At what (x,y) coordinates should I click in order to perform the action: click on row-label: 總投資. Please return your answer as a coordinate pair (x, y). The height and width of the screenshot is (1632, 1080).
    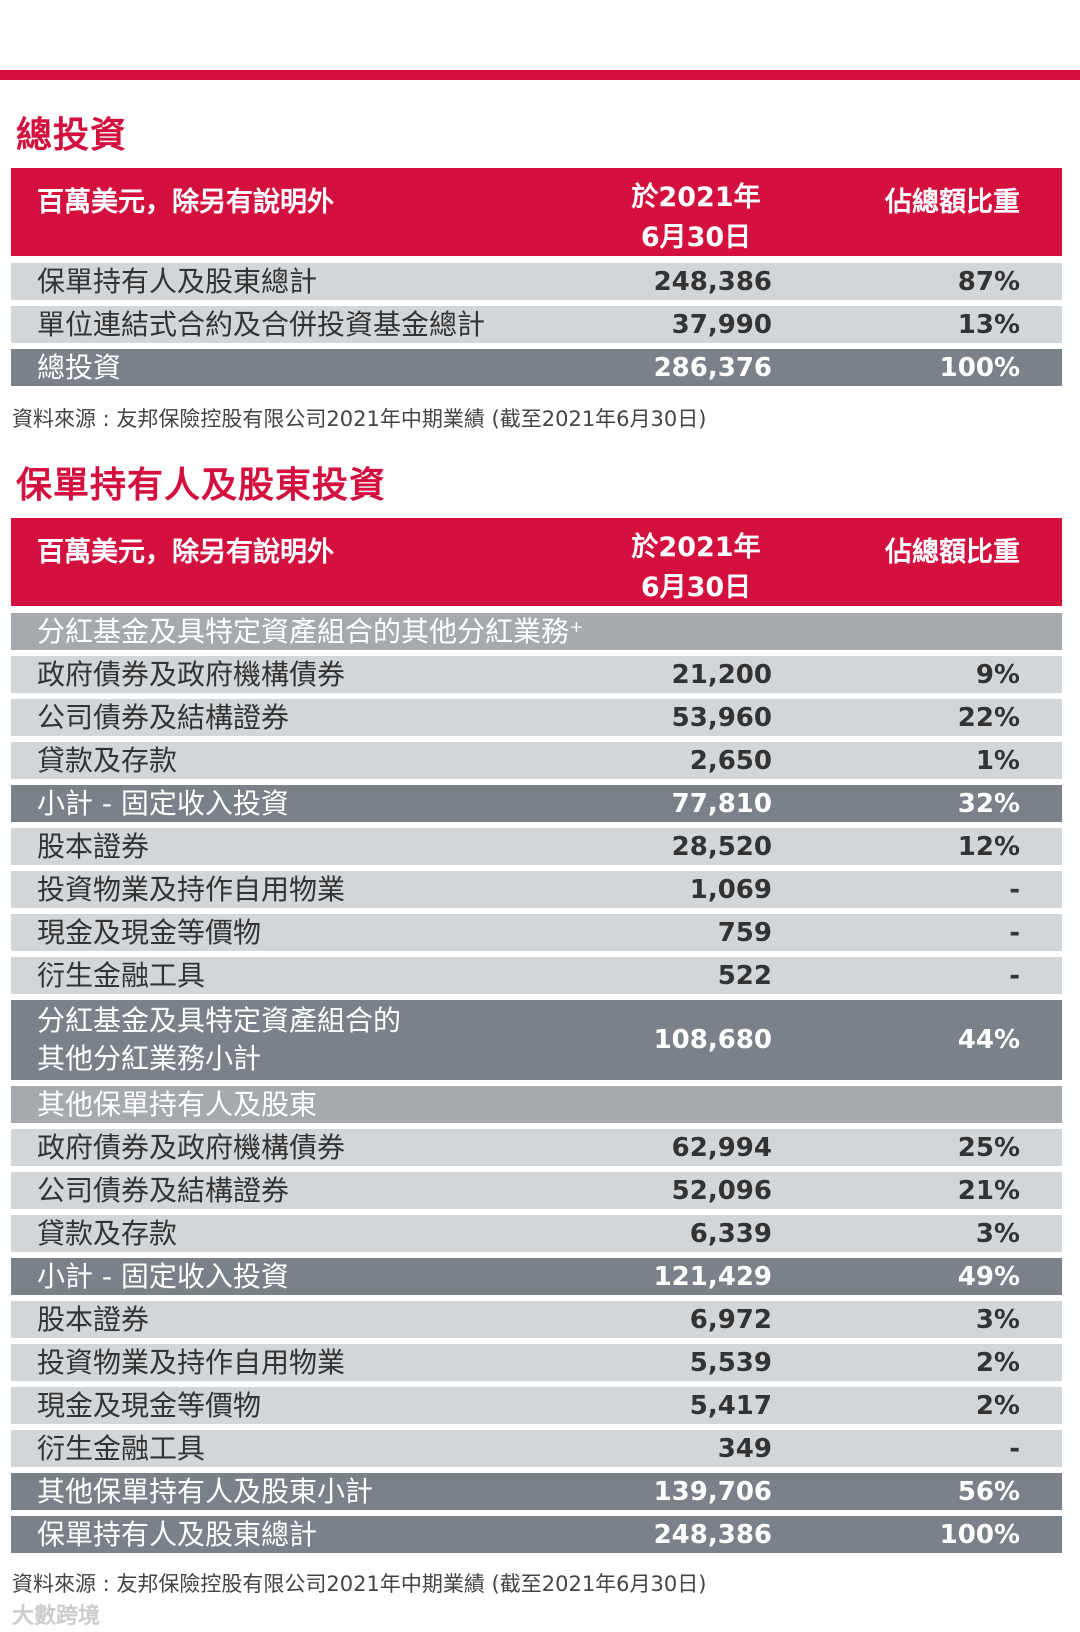
    Looking at the image, I should click on (79, 367).